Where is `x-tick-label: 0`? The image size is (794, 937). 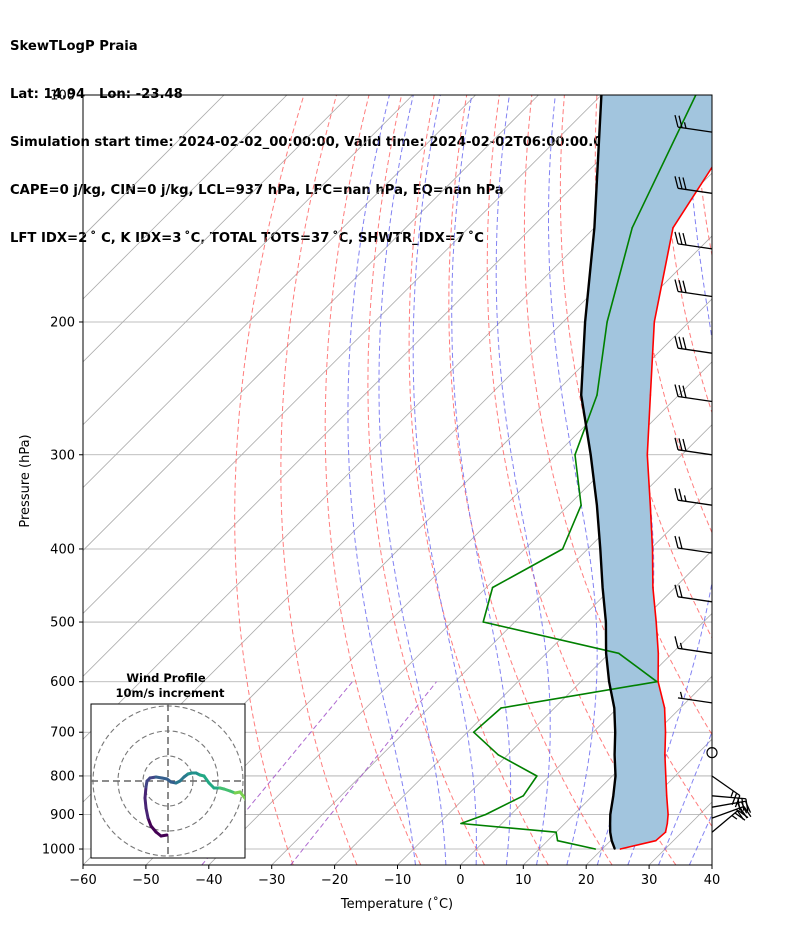
x-tick-label: 0 is located at coordinates (460, 880).